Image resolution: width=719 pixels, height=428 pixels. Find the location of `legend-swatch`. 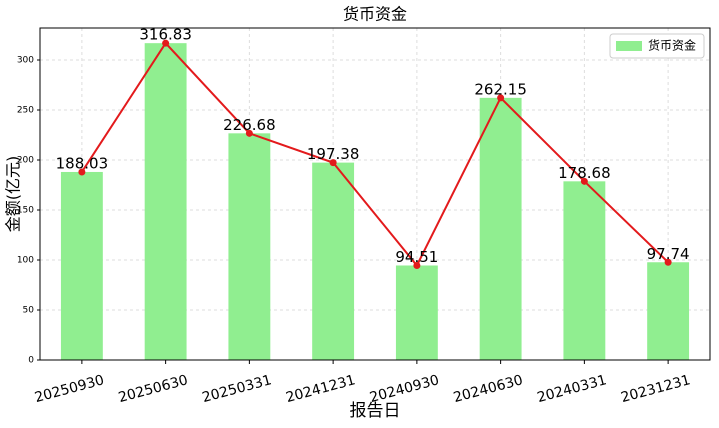

legend-swatch is located at coordinates (629, 46).